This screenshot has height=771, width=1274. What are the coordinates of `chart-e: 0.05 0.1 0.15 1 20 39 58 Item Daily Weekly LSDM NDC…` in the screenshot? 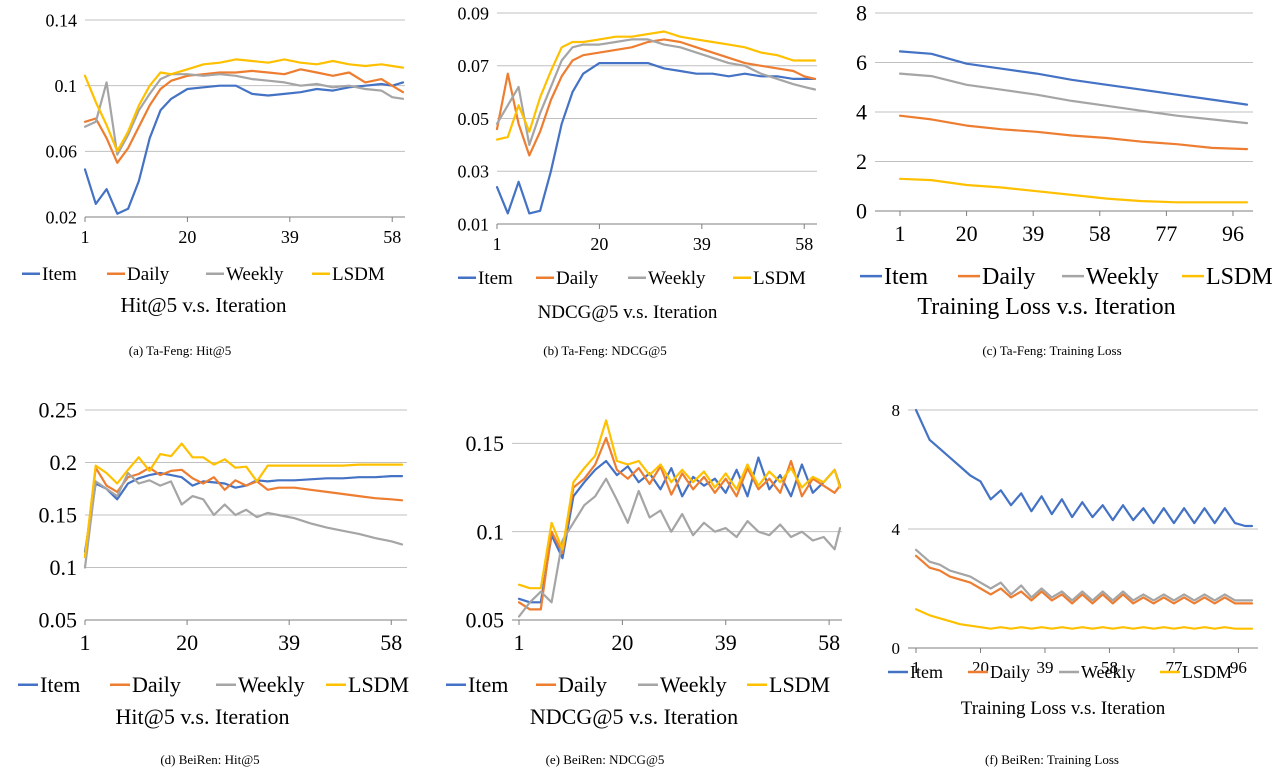 It's located at (644, 574).